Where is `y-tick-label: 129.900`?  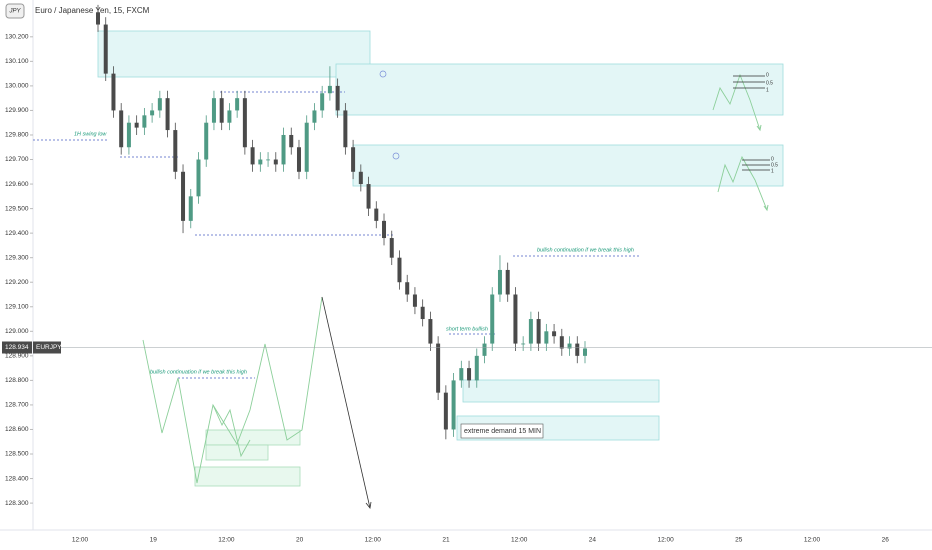 y-tick-label: 129.900 is located at coordinates (17, 110).